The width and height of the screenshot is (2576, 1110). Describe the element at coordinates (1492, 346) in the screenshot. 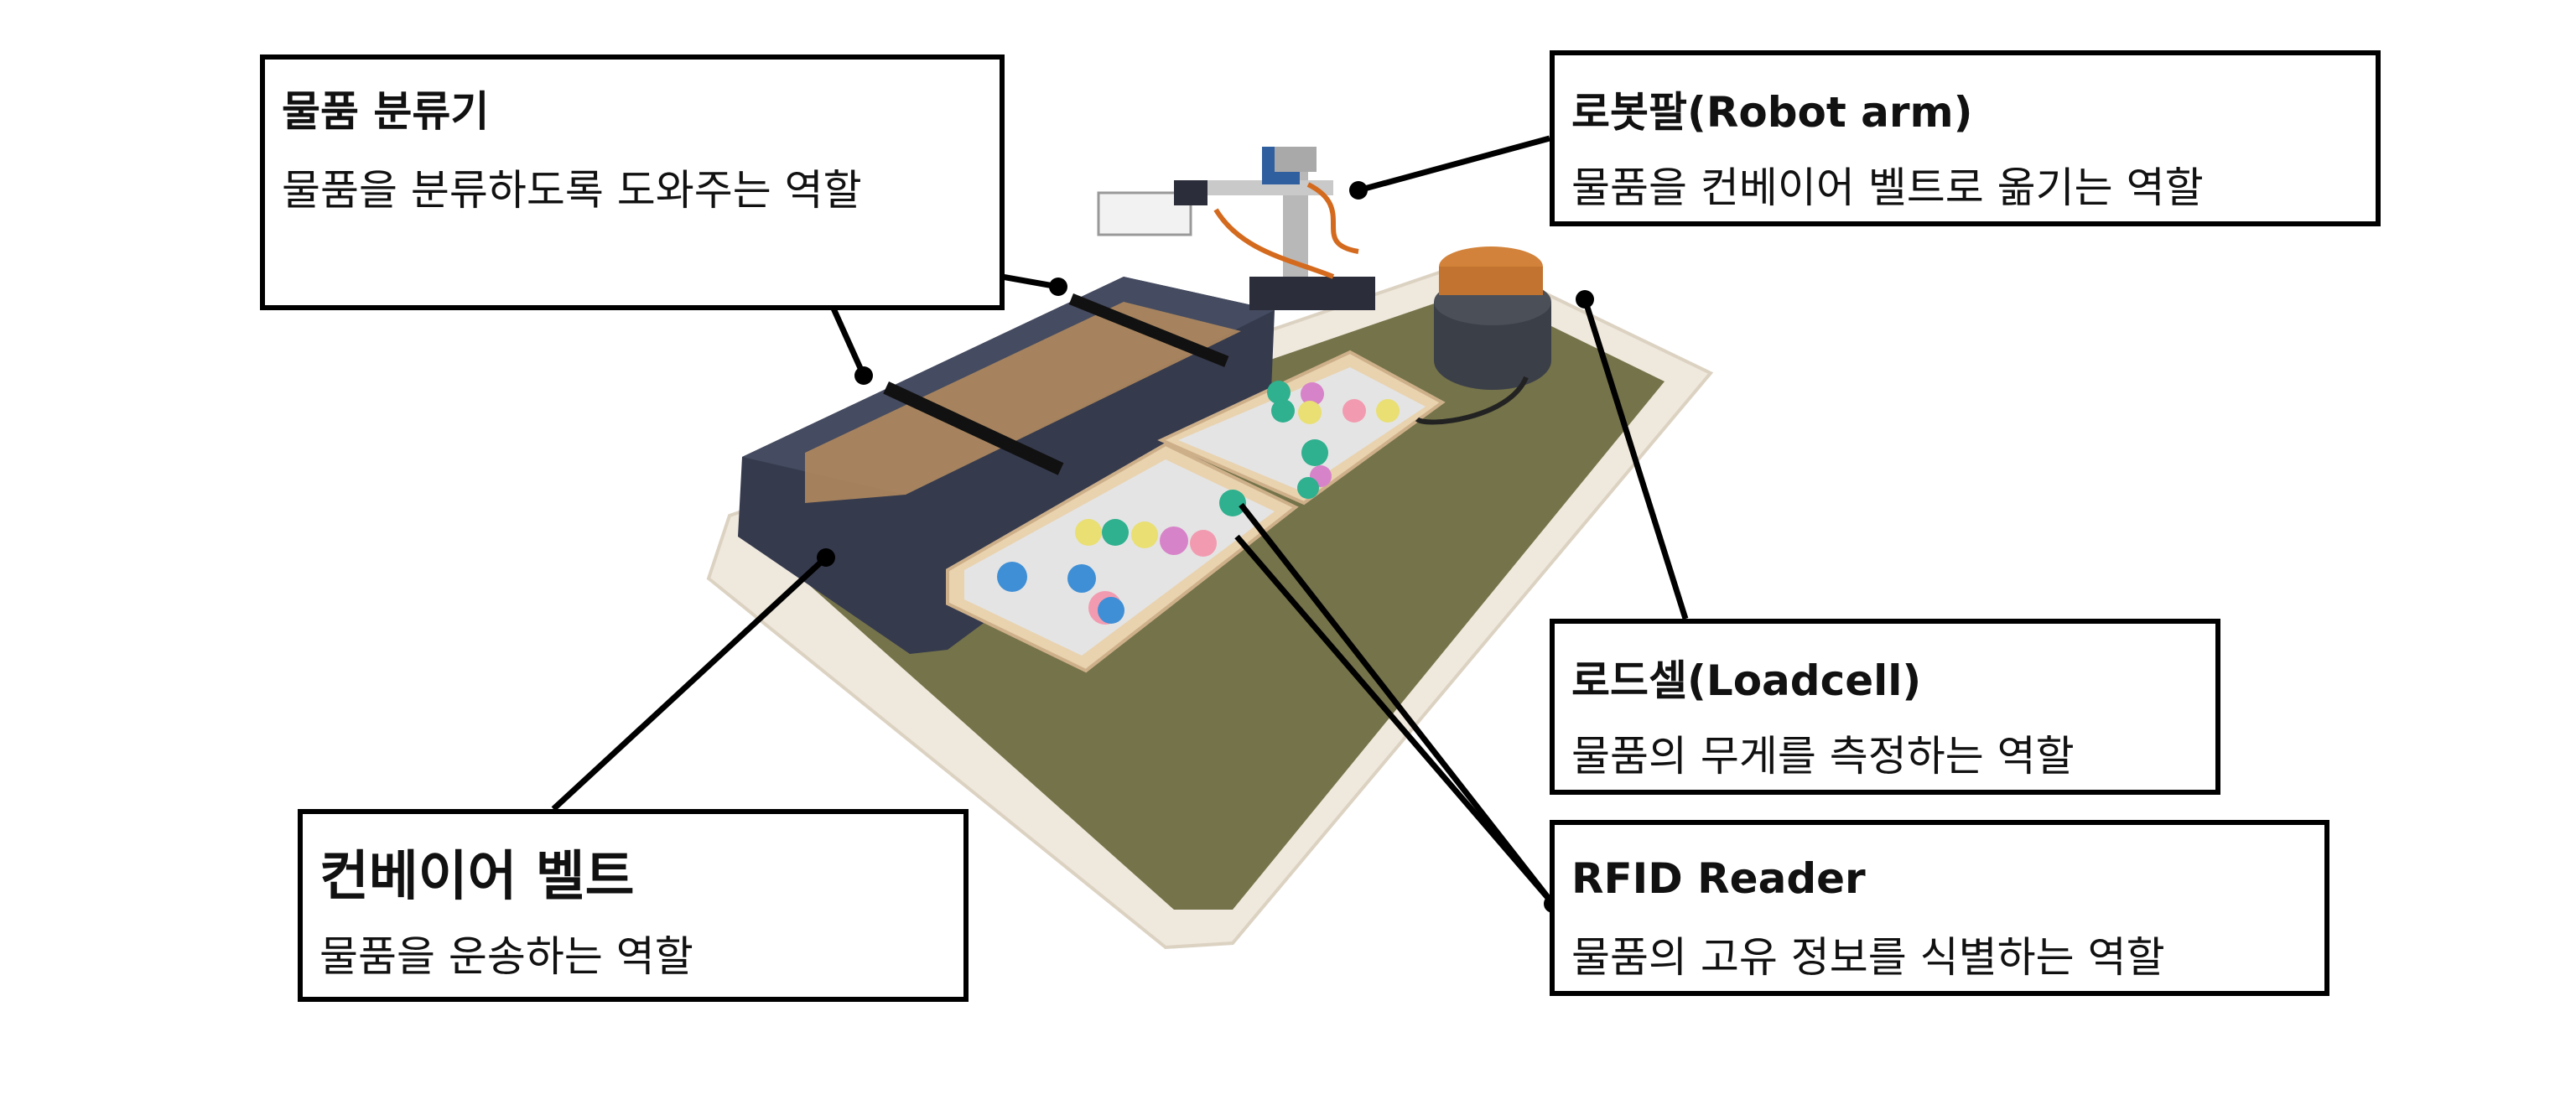

I see `loadcell-cylinder` at that location.